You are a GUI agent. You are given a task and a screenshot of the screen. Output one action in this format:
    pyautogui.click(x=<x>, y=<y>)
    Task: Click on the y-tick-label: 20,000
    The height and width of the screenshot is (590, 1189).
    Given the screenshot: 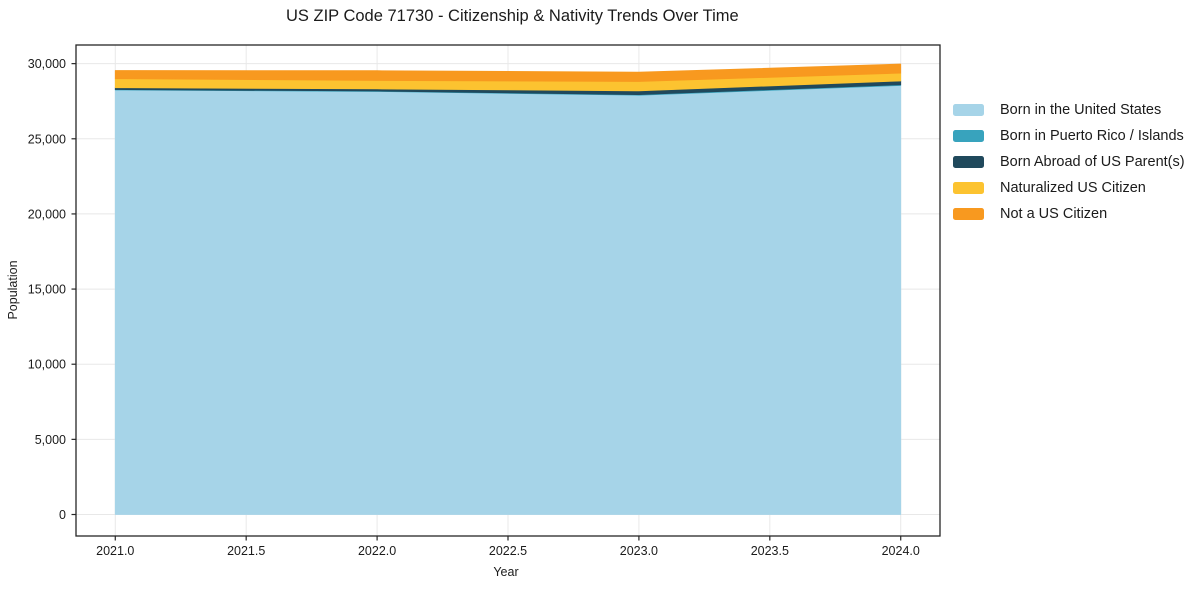 What is the action you would take?
    pyautogui.click(x=47, y=214)
    